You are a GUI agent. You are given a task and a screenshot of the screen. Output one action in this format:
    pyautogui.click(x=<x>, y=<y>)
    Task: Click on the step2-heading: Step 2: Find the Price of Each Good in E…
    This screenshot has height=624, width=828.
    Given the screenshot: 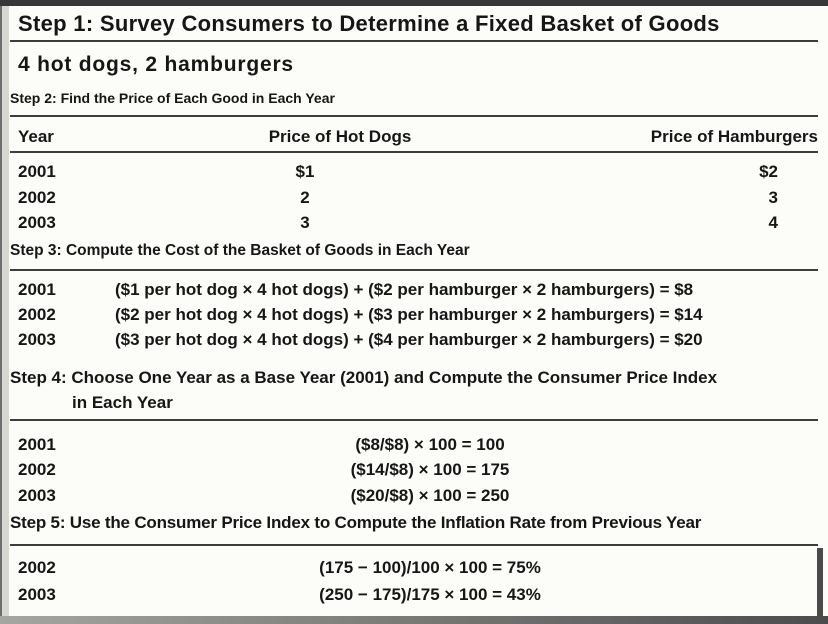 What is the action you would take?
    pyautogui.click(x=172, y=98)
    